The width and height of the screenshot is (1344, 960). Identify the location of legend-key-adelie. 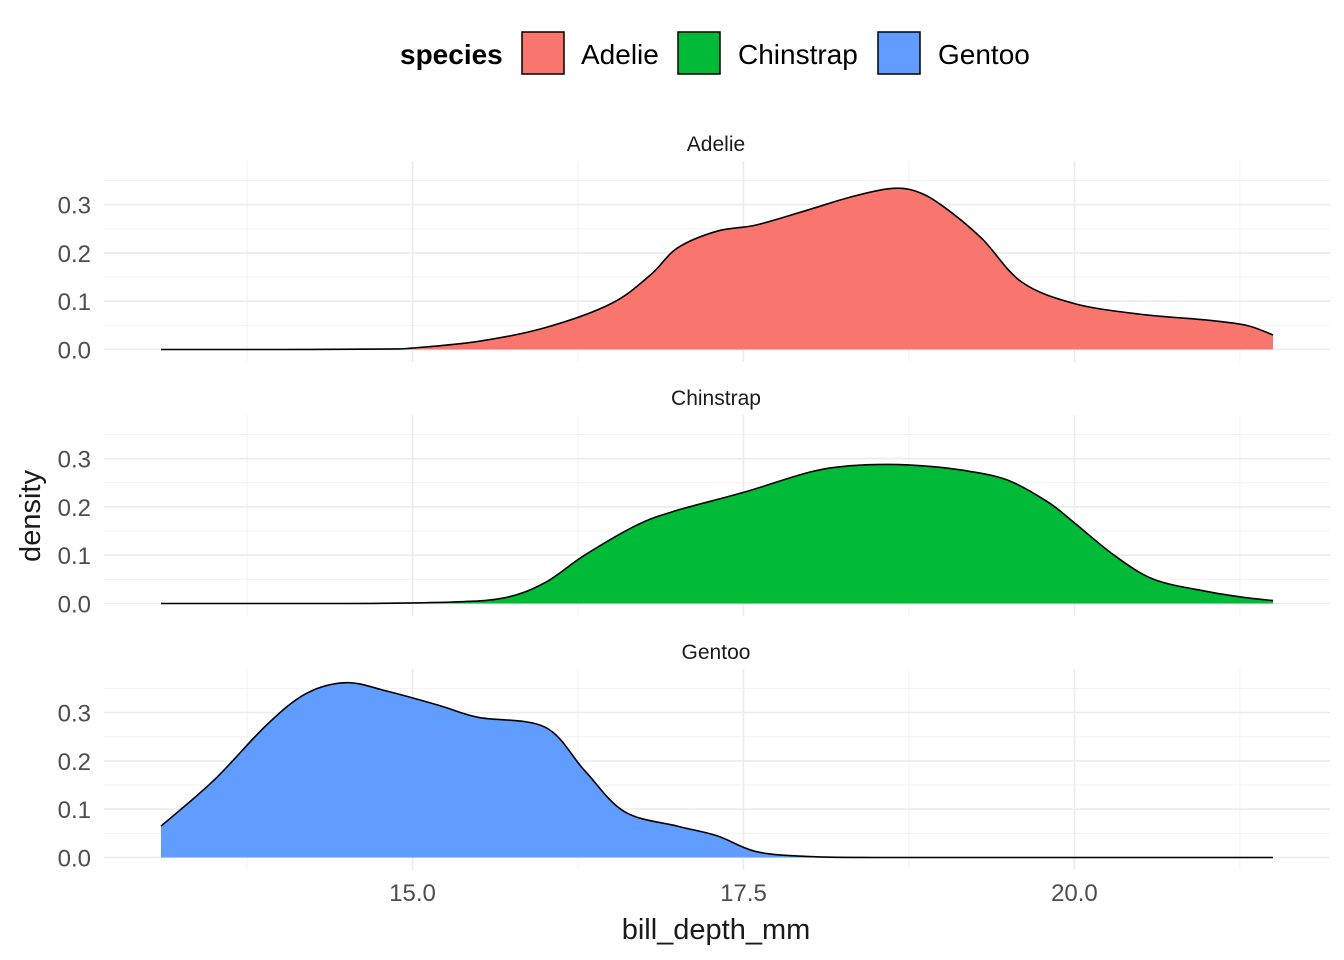
(543, 53).